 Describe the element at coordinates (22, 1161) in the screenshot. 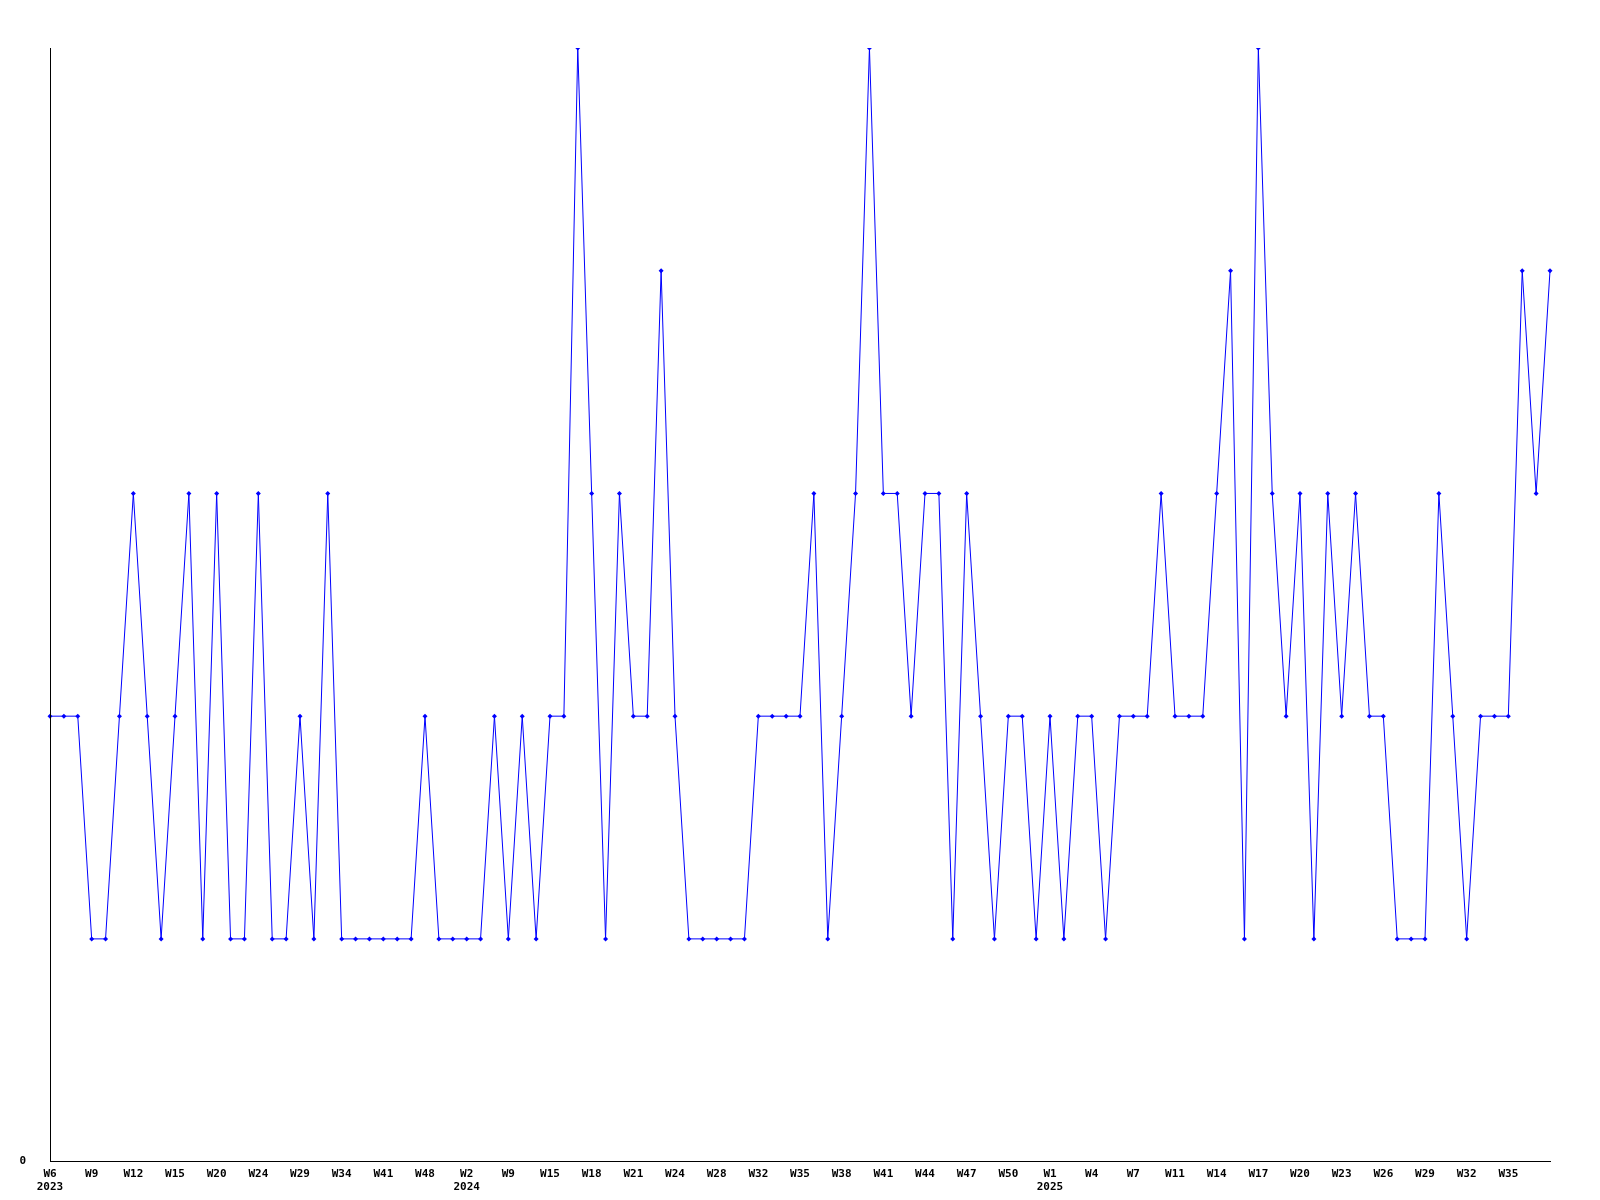

I see `text: 0` at that location.